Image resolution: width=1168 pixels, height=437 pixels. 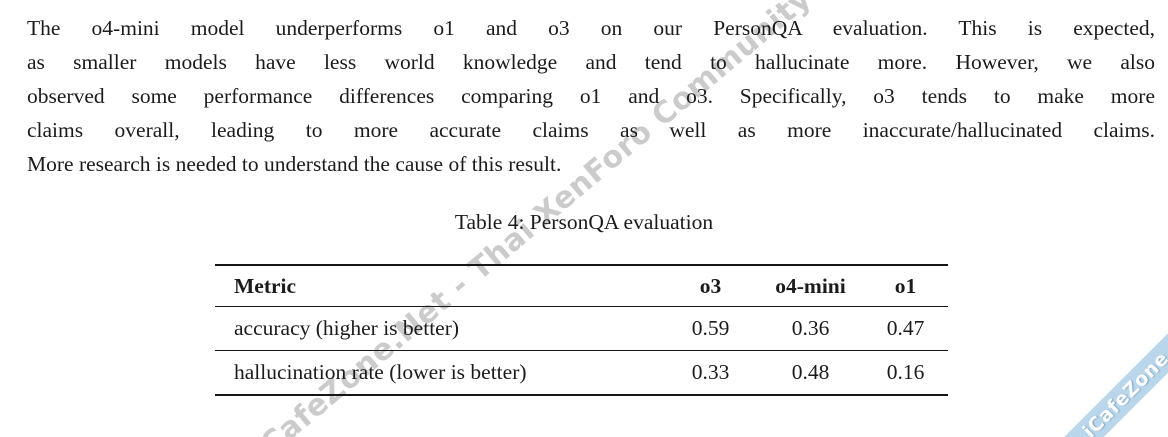 What do you see at coordinates (810, 372) in the screenshot?
I see `cell-o4-mini: 0.48` at bounding box center [810, 372].